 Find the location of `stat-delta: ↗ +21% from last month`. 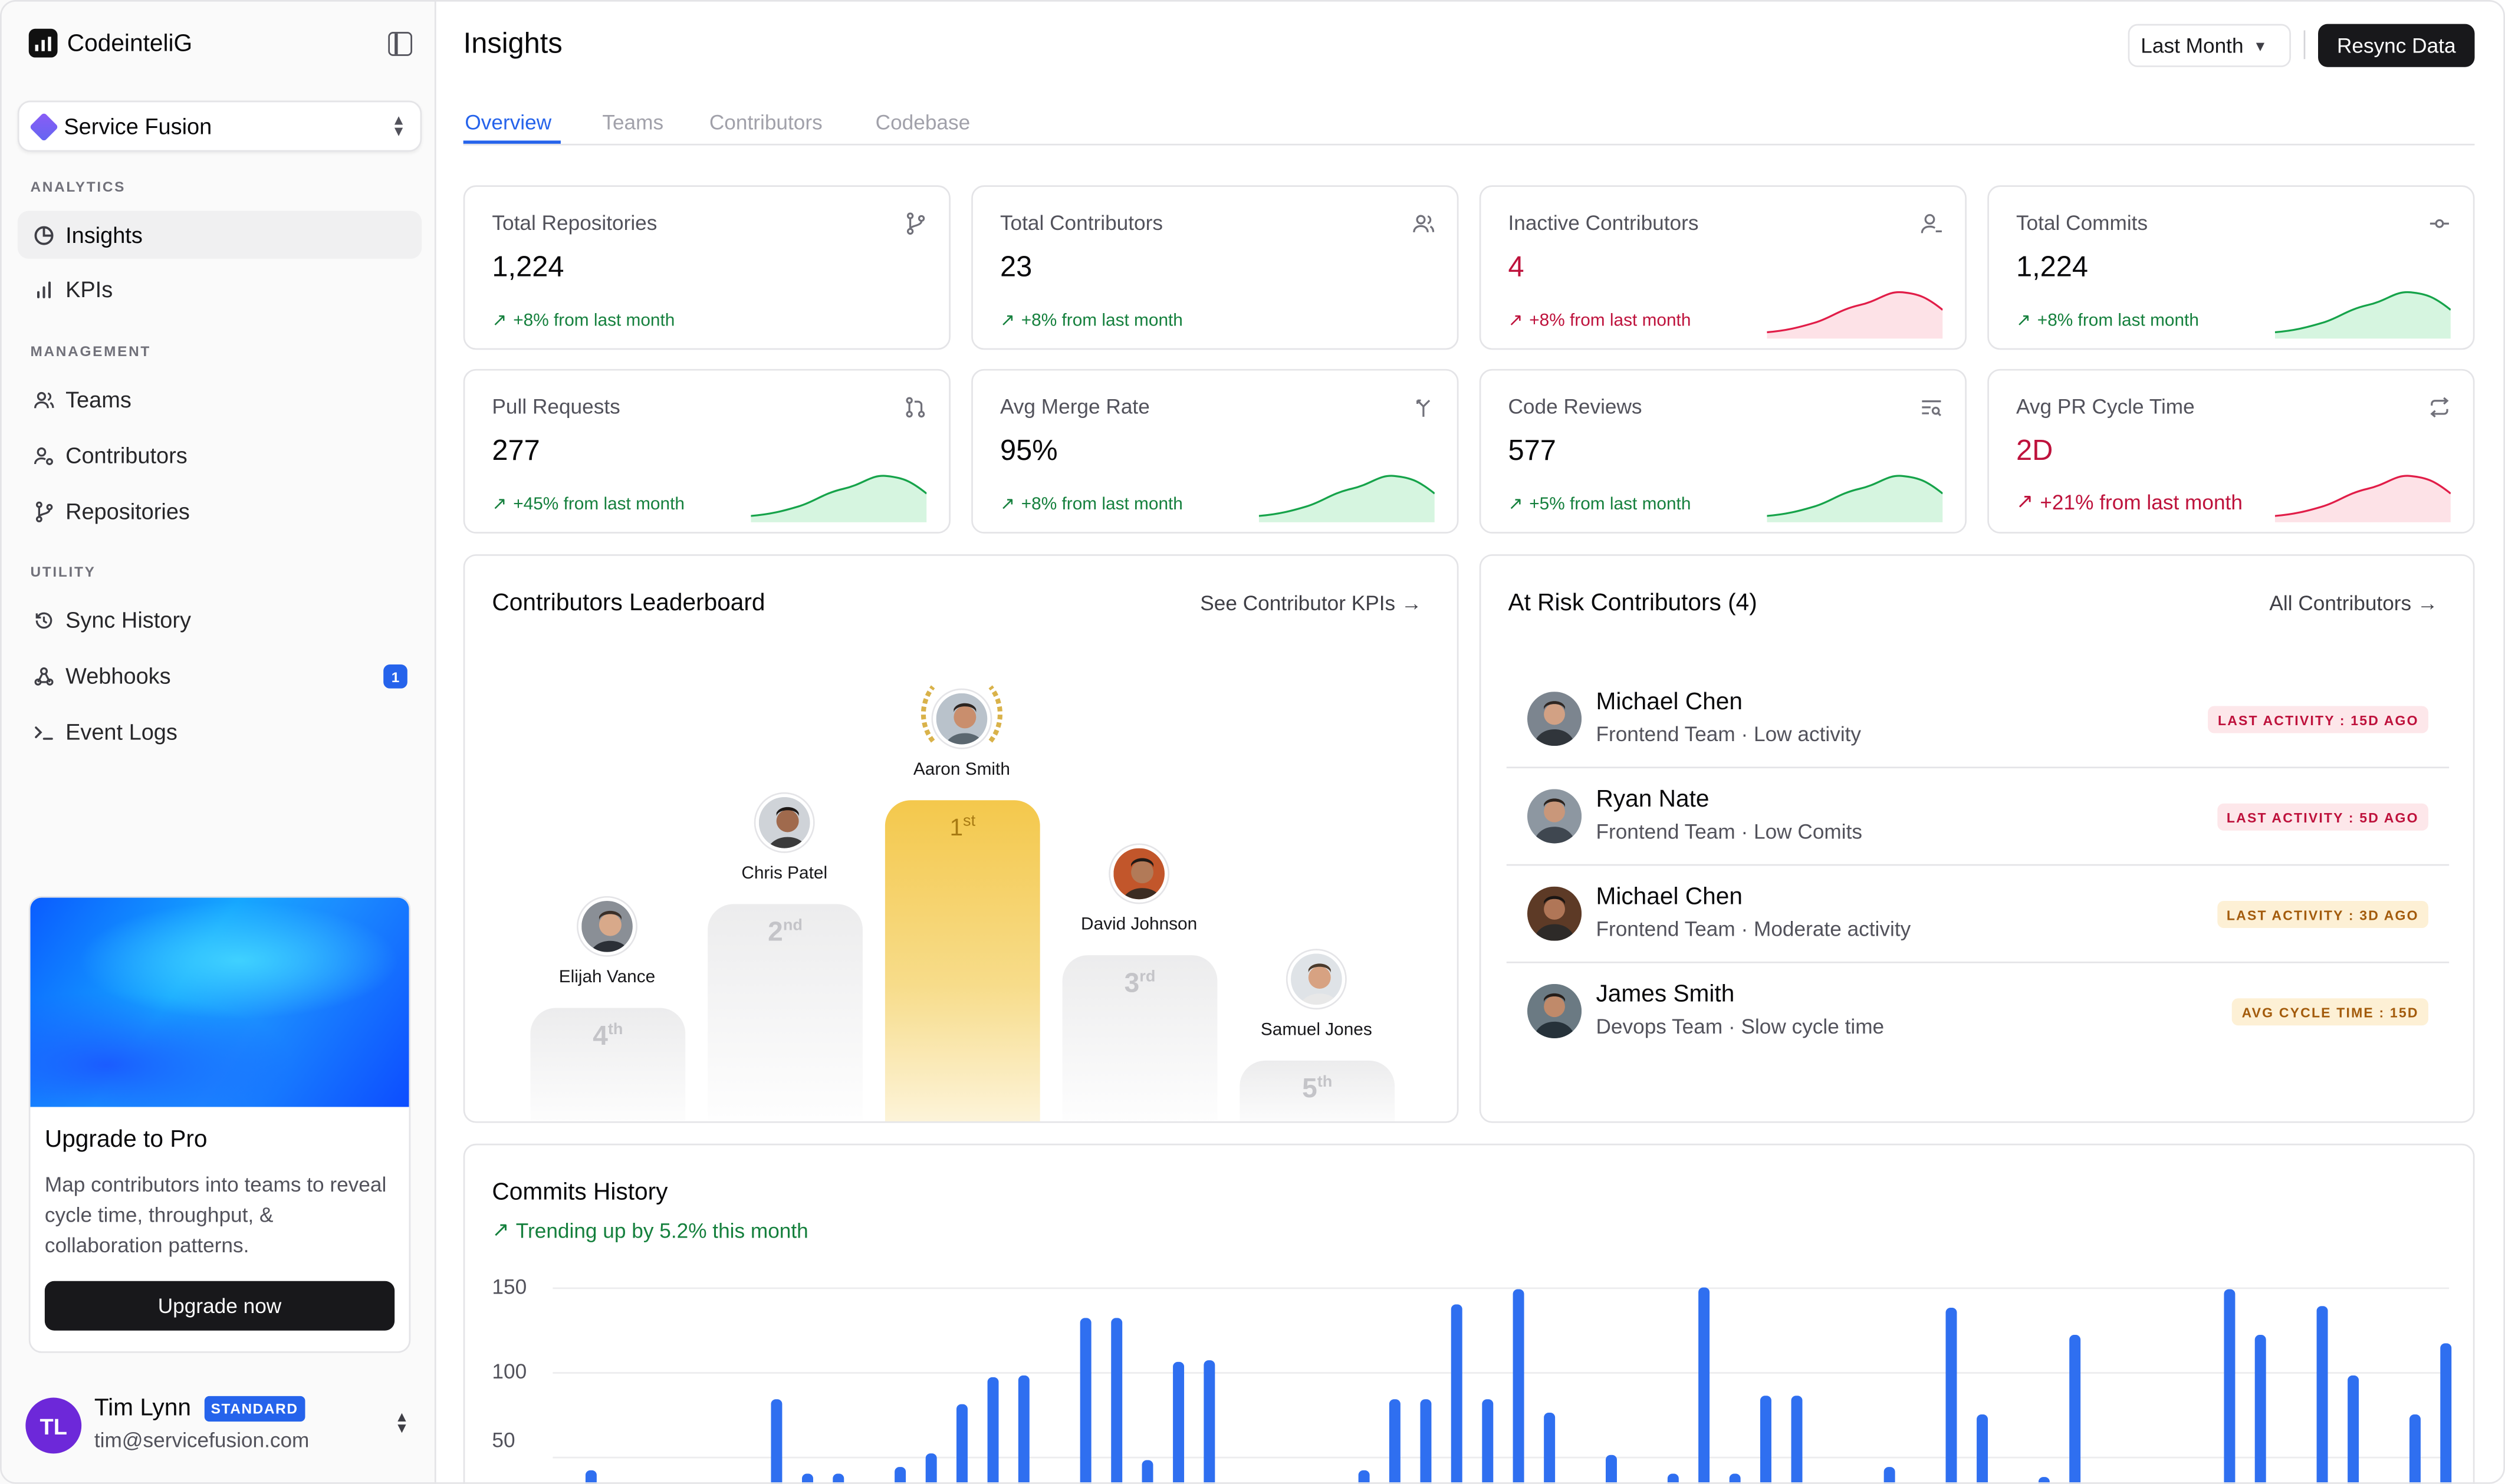

stat-delta: ↗ +21% from last month is located at coordinates (2129, 501).